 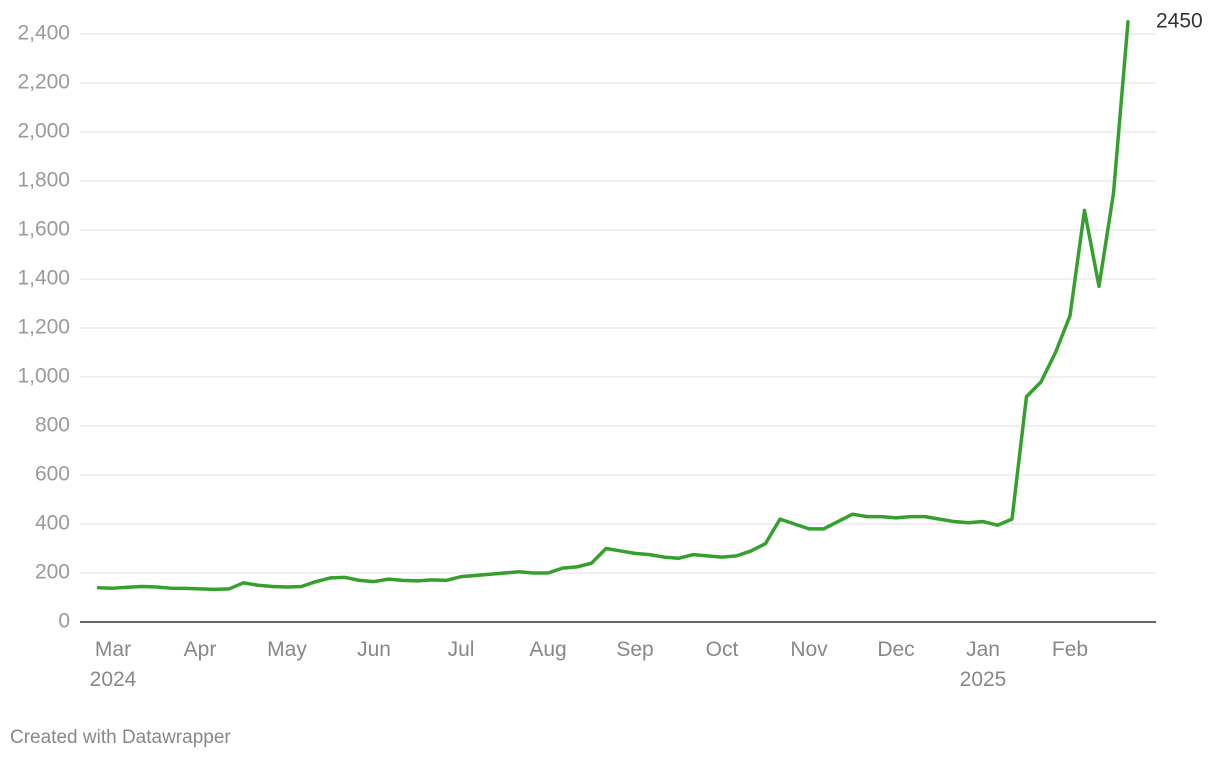 What do you see at coordinates (113, 664) in the screenshot?
I see `x-tick-label: Mar 2024` at bounding box center [113, 664].